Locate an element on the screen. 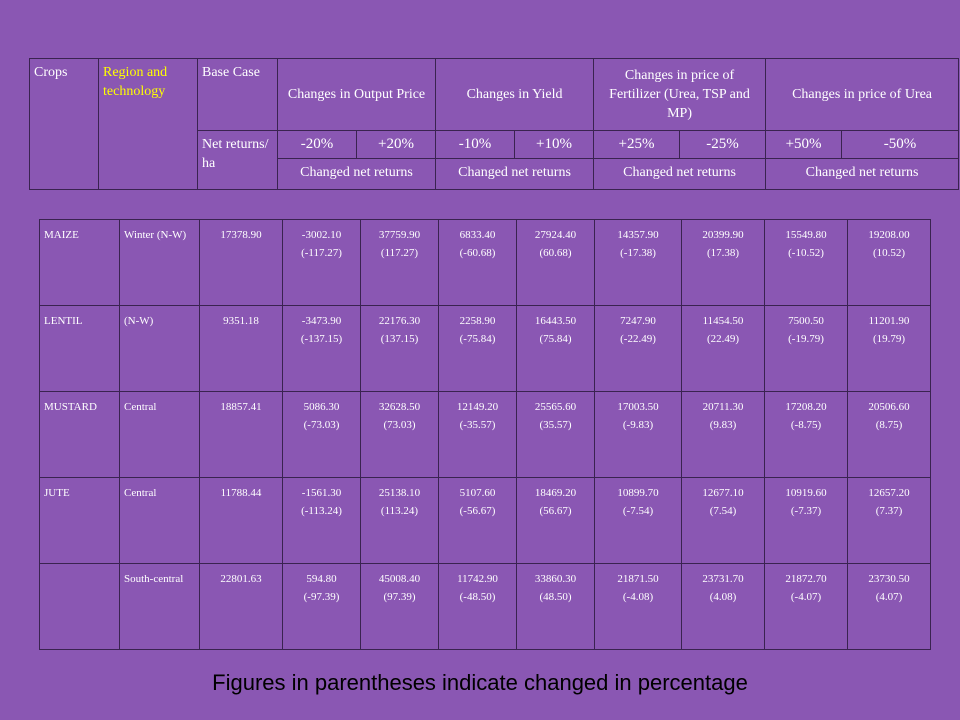 This screenshot has height=720, width=960. value-cell: 17208.20 (-8.75) is located at coordinates (806, 434).